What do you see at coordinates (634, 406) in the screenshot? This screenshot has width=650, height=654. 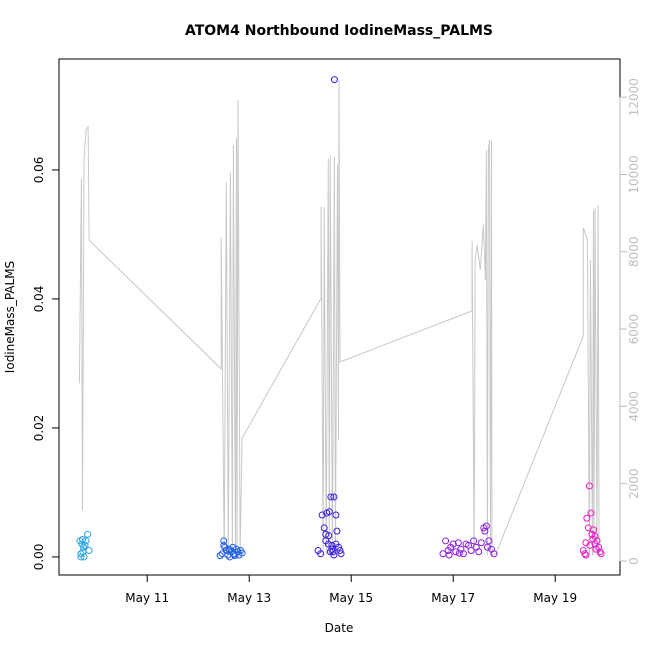 I see `y2-tick-label: 4000` at bounding box center [634, 406].